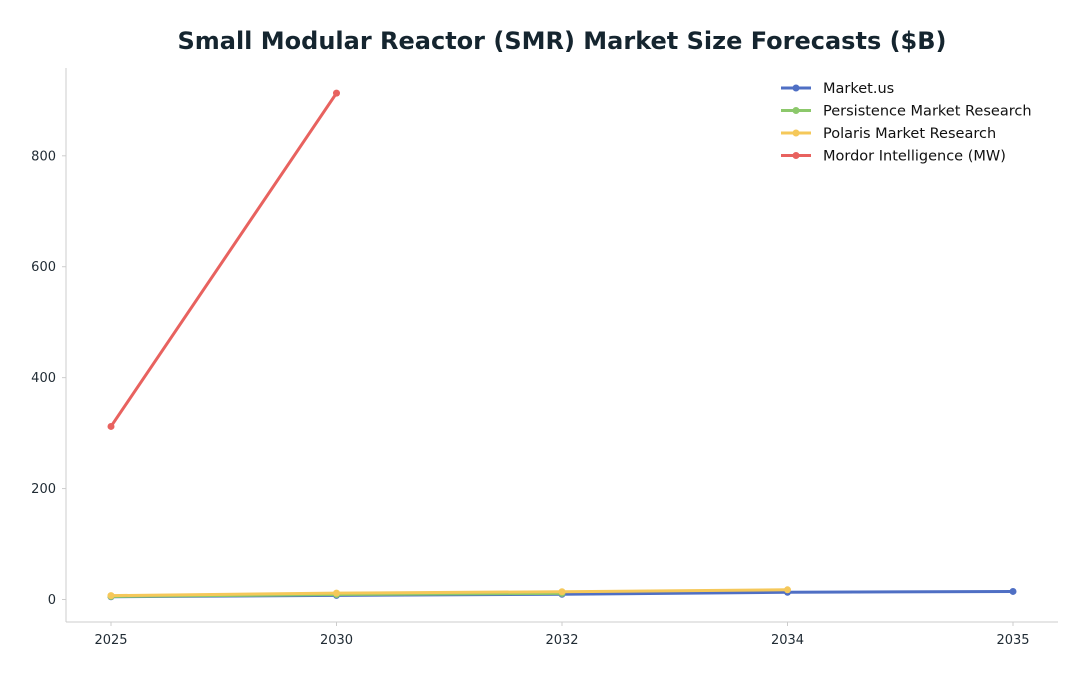 The height and width of the screenshot is (676, 1088). Describe the element at coordinates (858, 89) in the screenshot. I see `legend-label: Market.us` at that location.